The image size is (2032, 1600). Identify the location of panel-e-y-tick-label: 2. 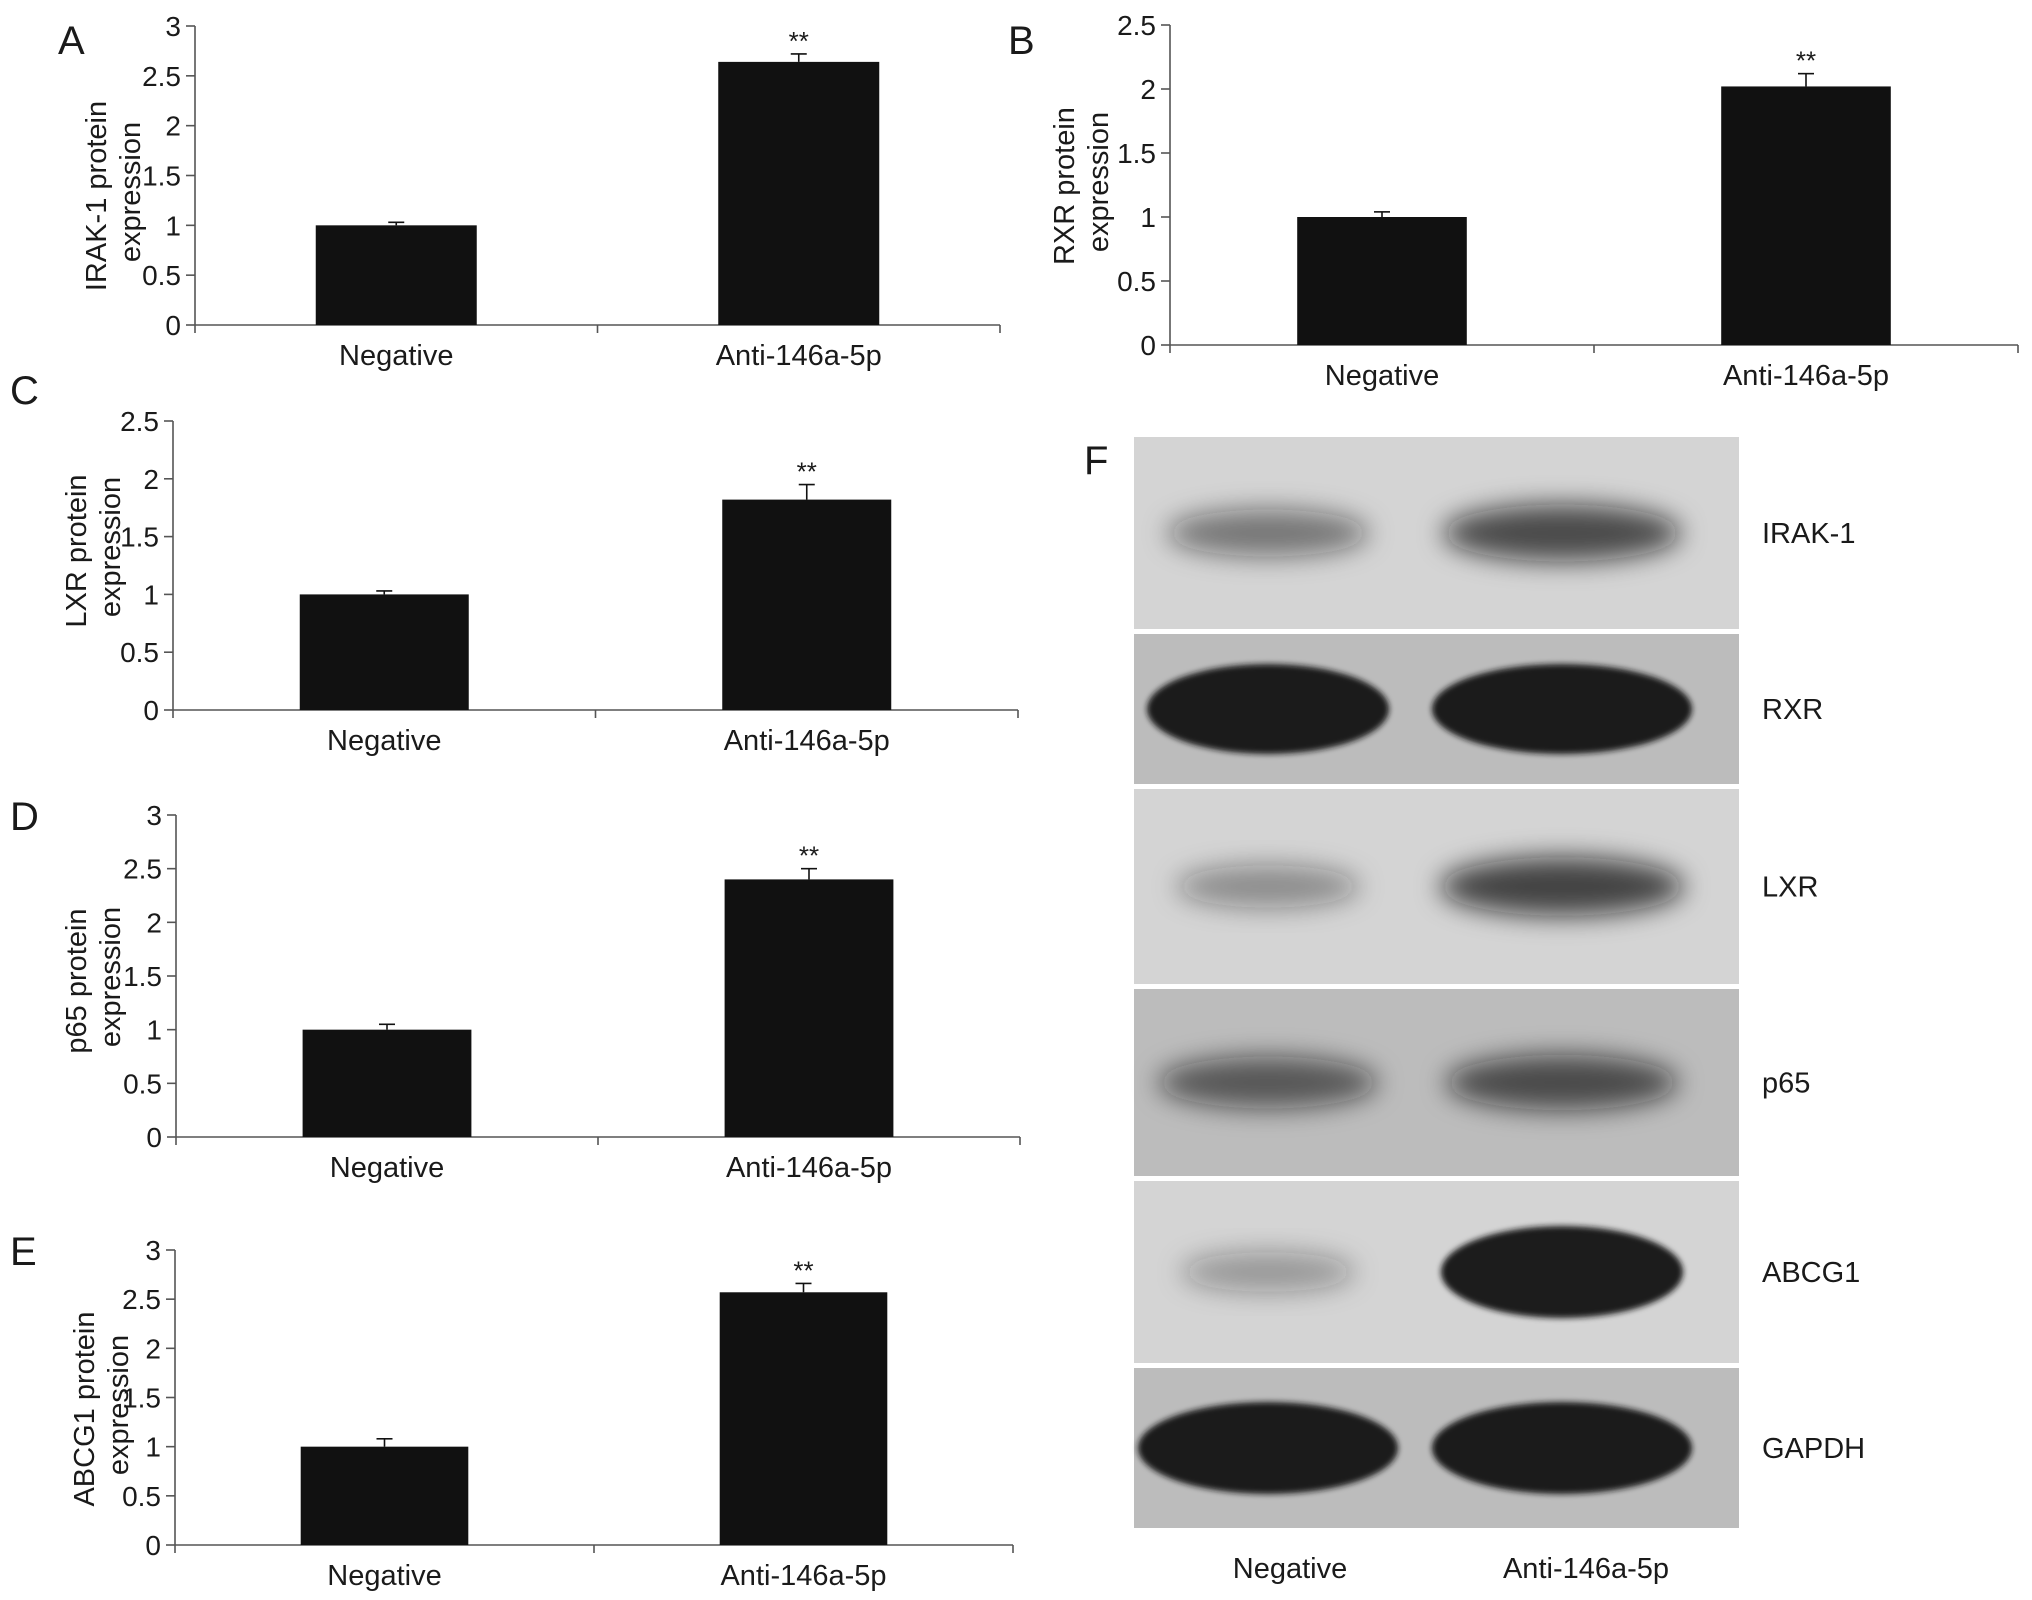
(153, 1348).